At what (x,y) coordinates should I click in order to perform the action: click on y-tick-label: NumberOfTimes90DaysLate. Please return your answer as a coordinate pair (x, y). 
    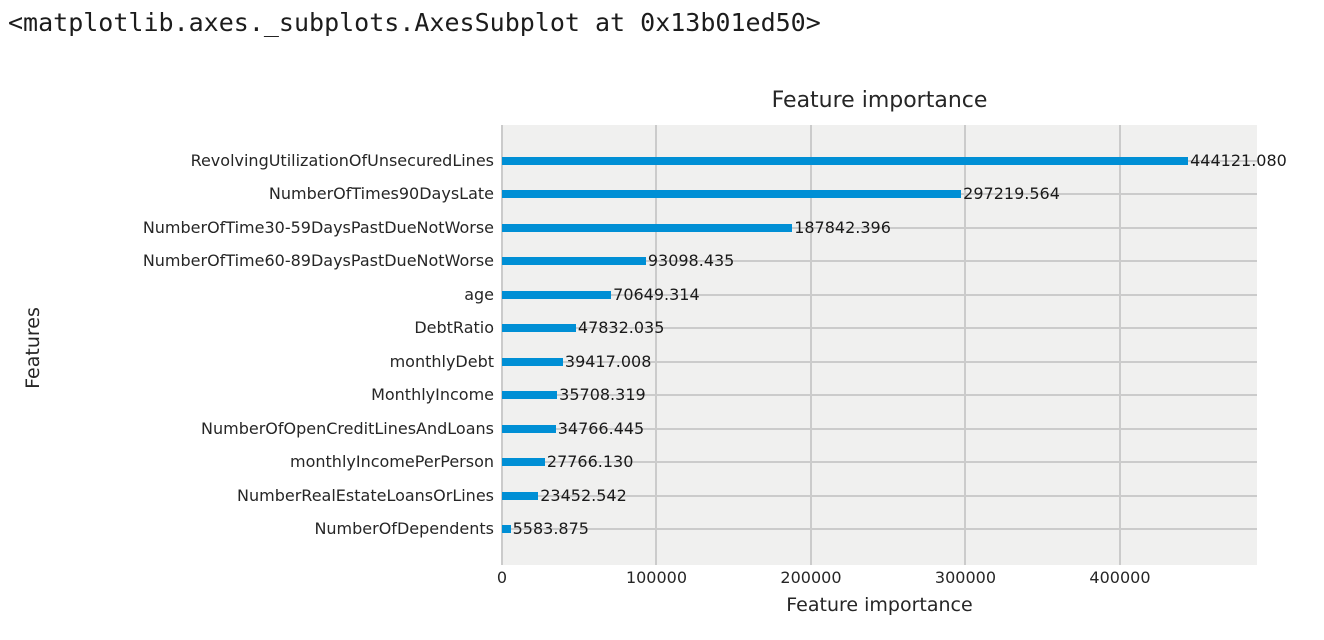
    Looking at the image, I should click on (381, 194).